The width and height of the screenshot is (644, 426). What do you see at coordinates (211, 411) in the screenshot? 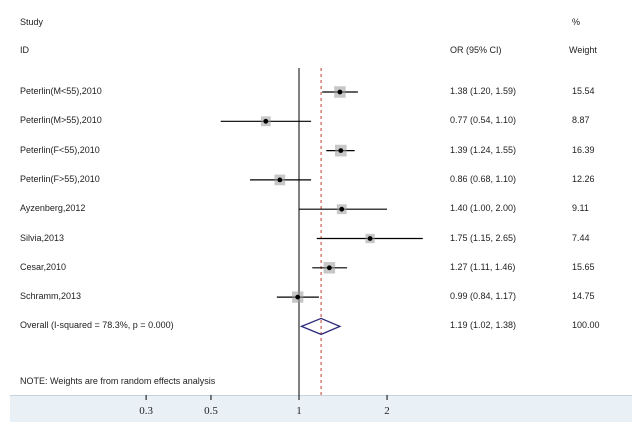
I see `x-tick-label: 0.5` at bounding box center [211, 411].